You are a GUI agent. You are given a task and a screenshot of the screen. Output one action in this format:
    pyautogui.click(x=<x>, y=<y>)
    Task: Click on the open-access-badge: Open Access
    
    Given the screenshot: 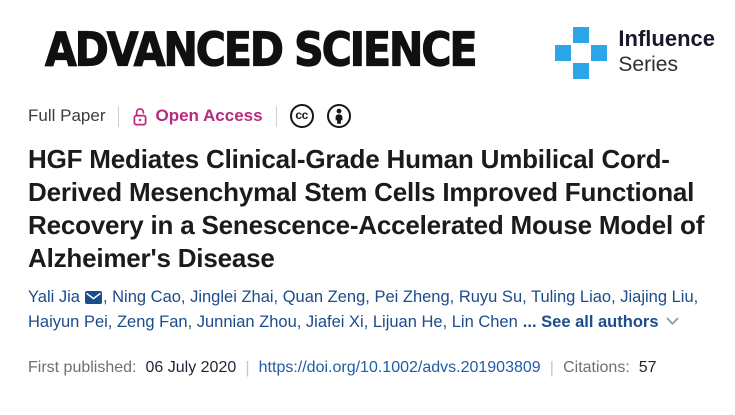 What is the action you would take?
    pyautogui.click(x=197, y=116)
    